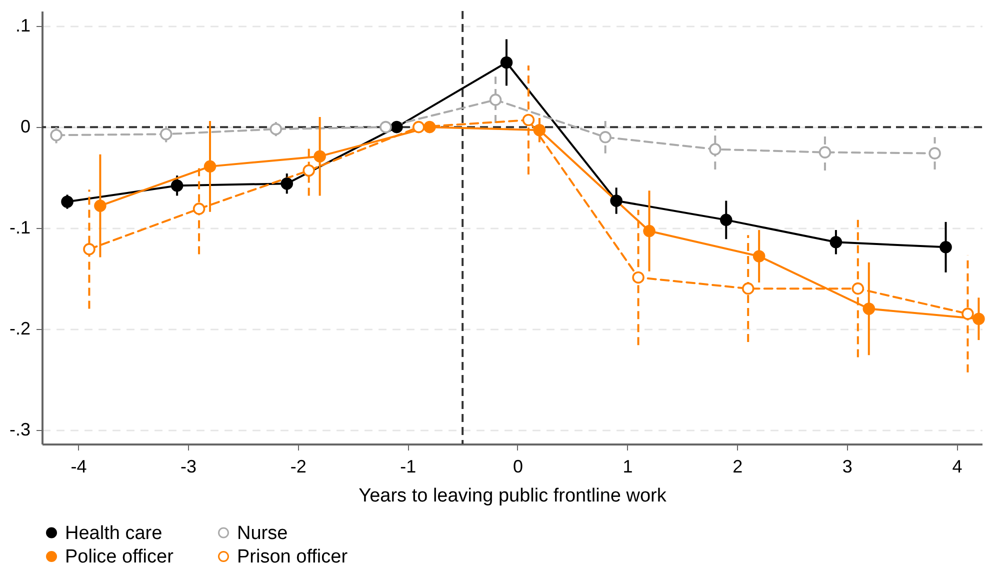  Describe the element at coordinates (19, 328) in the screenshot. I see `y-tick-label: -.2` at that location.